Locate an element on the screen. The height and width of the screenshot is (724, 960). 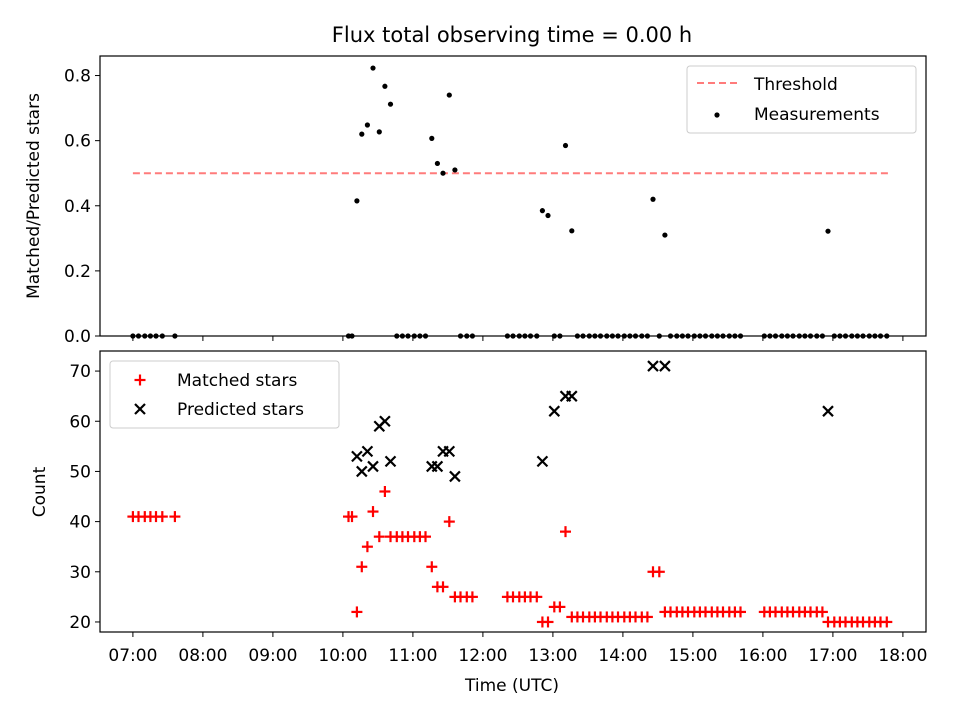
legend-matched-plus is located at coordinates (140, 380).